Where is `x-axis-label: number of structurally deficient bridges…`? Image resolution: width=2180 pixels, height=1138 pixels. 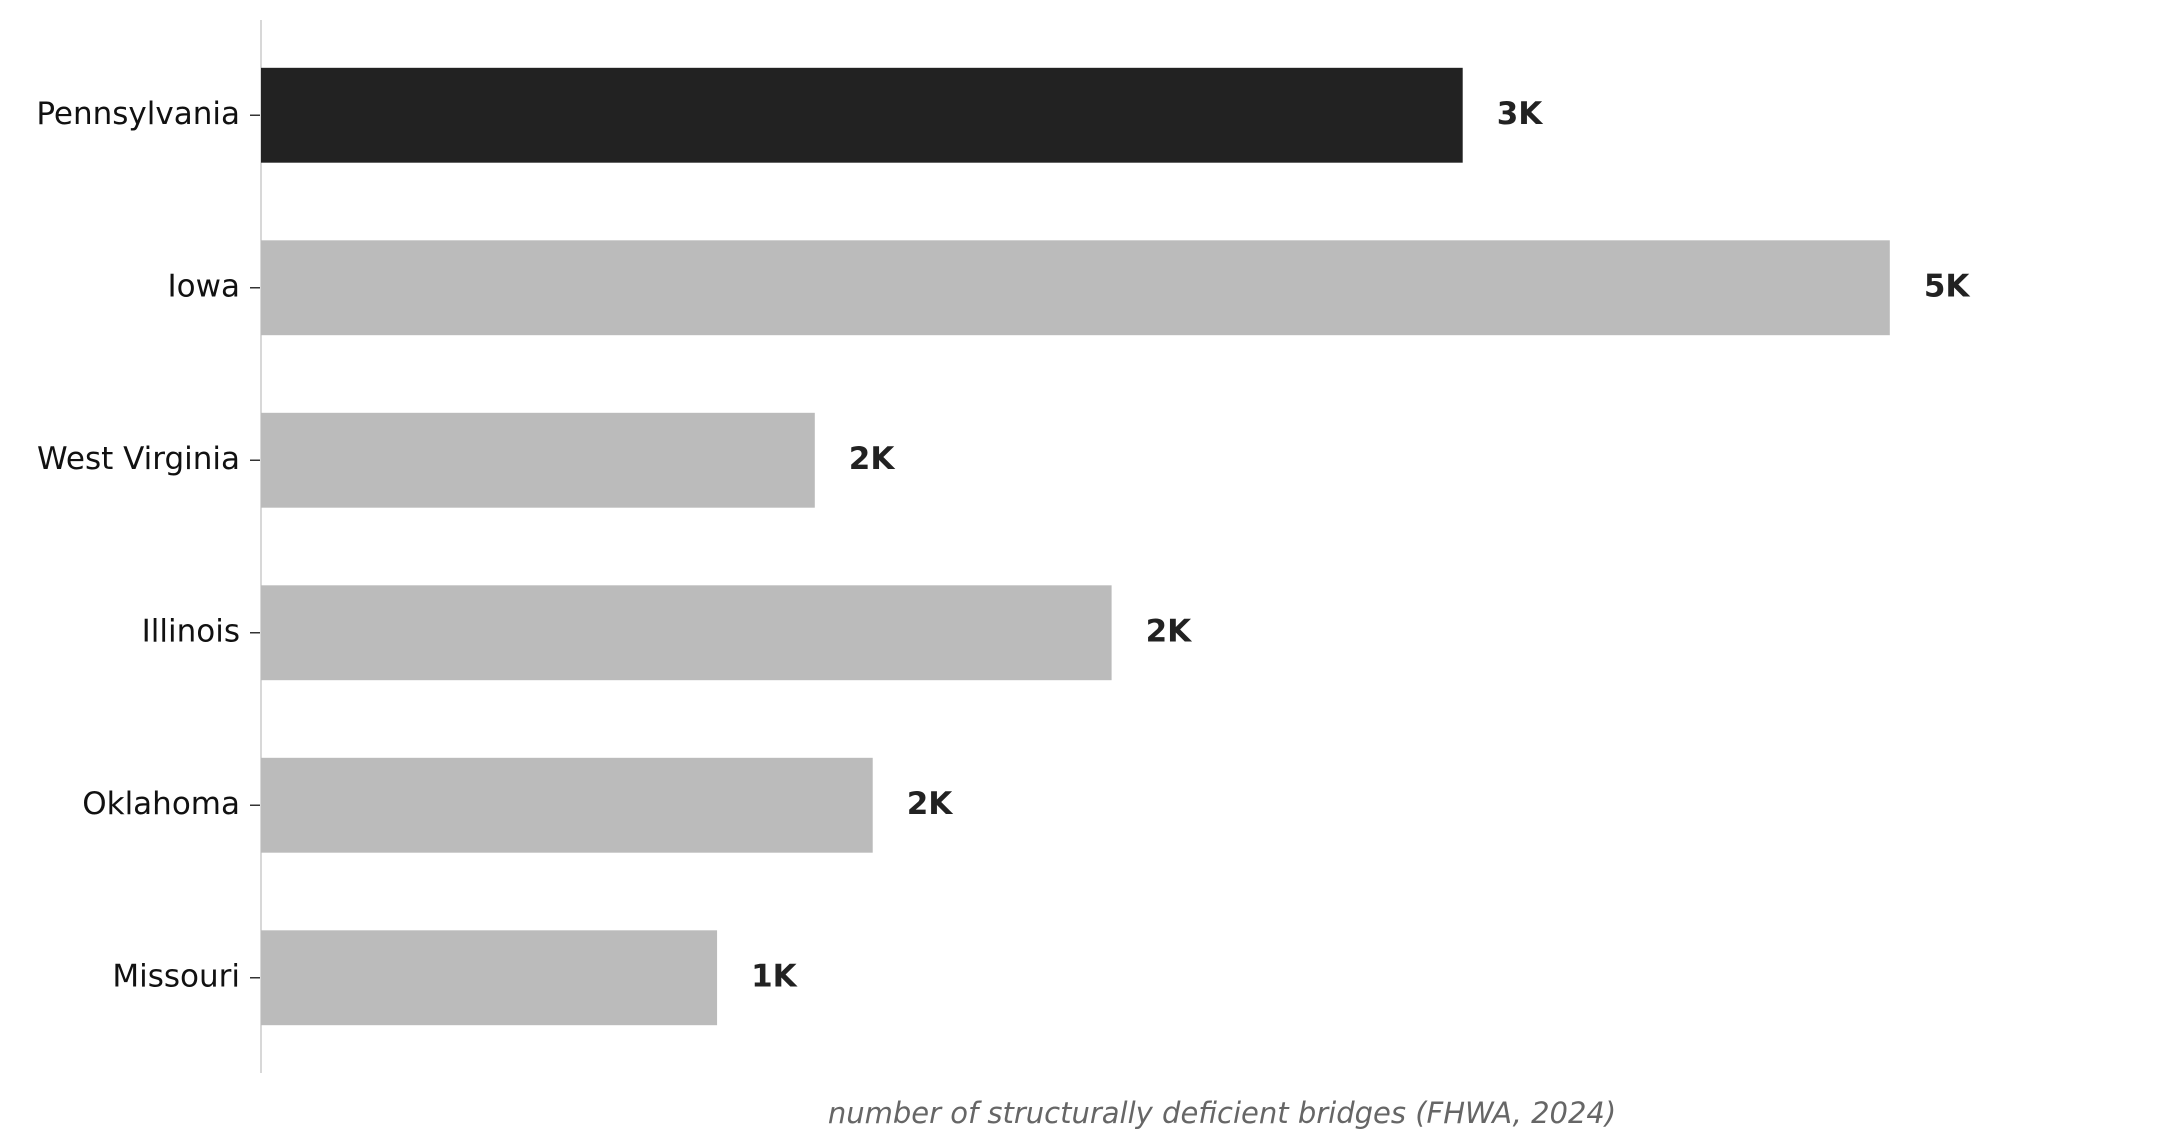
x-axis-label: number of structurally deficient bridges… is located at coordinates (1222, 1113).